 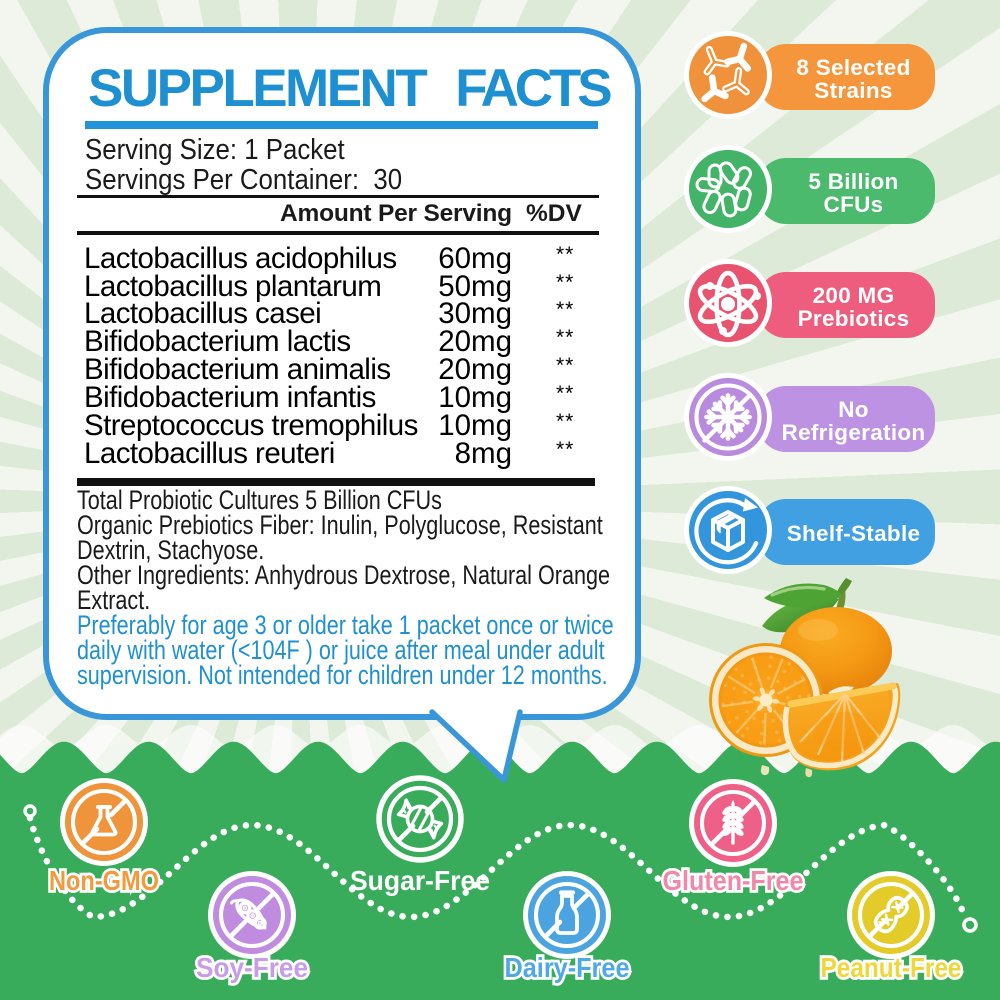 I want to click on svg-text: Peanut-Free, so click(x=891, y=967).